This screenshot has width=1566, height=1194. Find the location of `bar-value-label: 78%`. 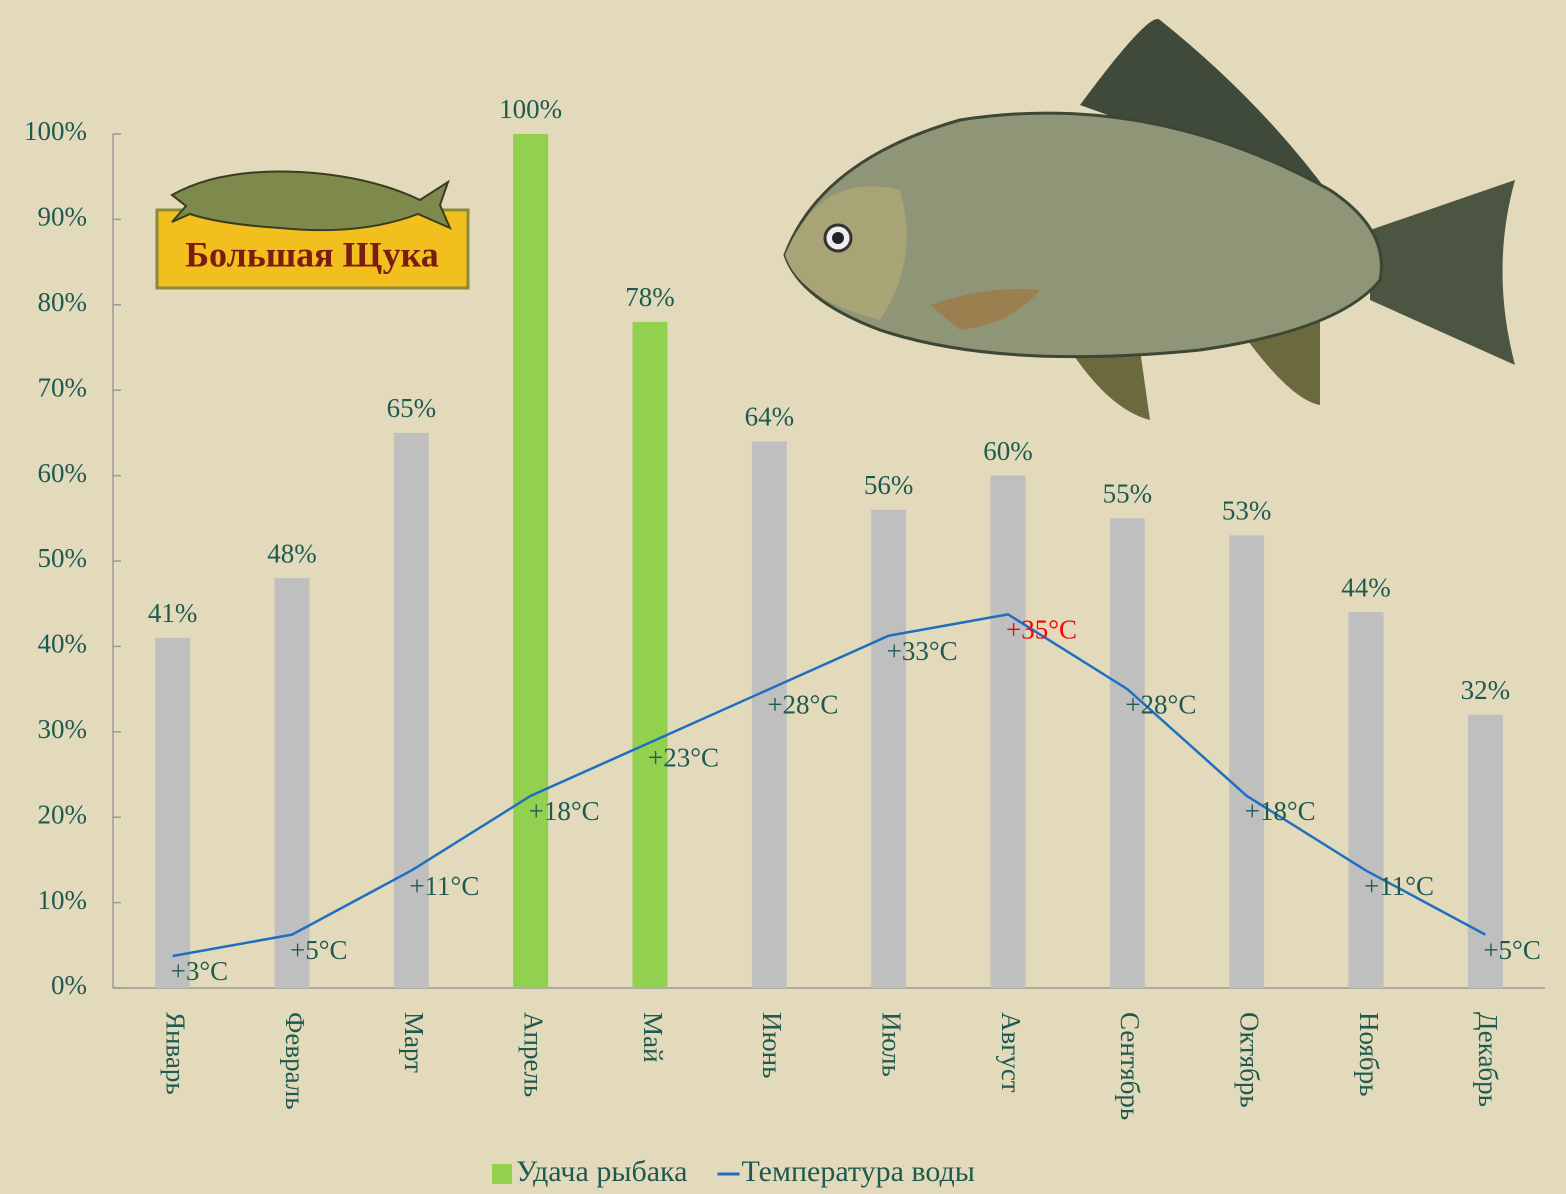

bar-value-label: 78% is located at coordinates (650, 297).